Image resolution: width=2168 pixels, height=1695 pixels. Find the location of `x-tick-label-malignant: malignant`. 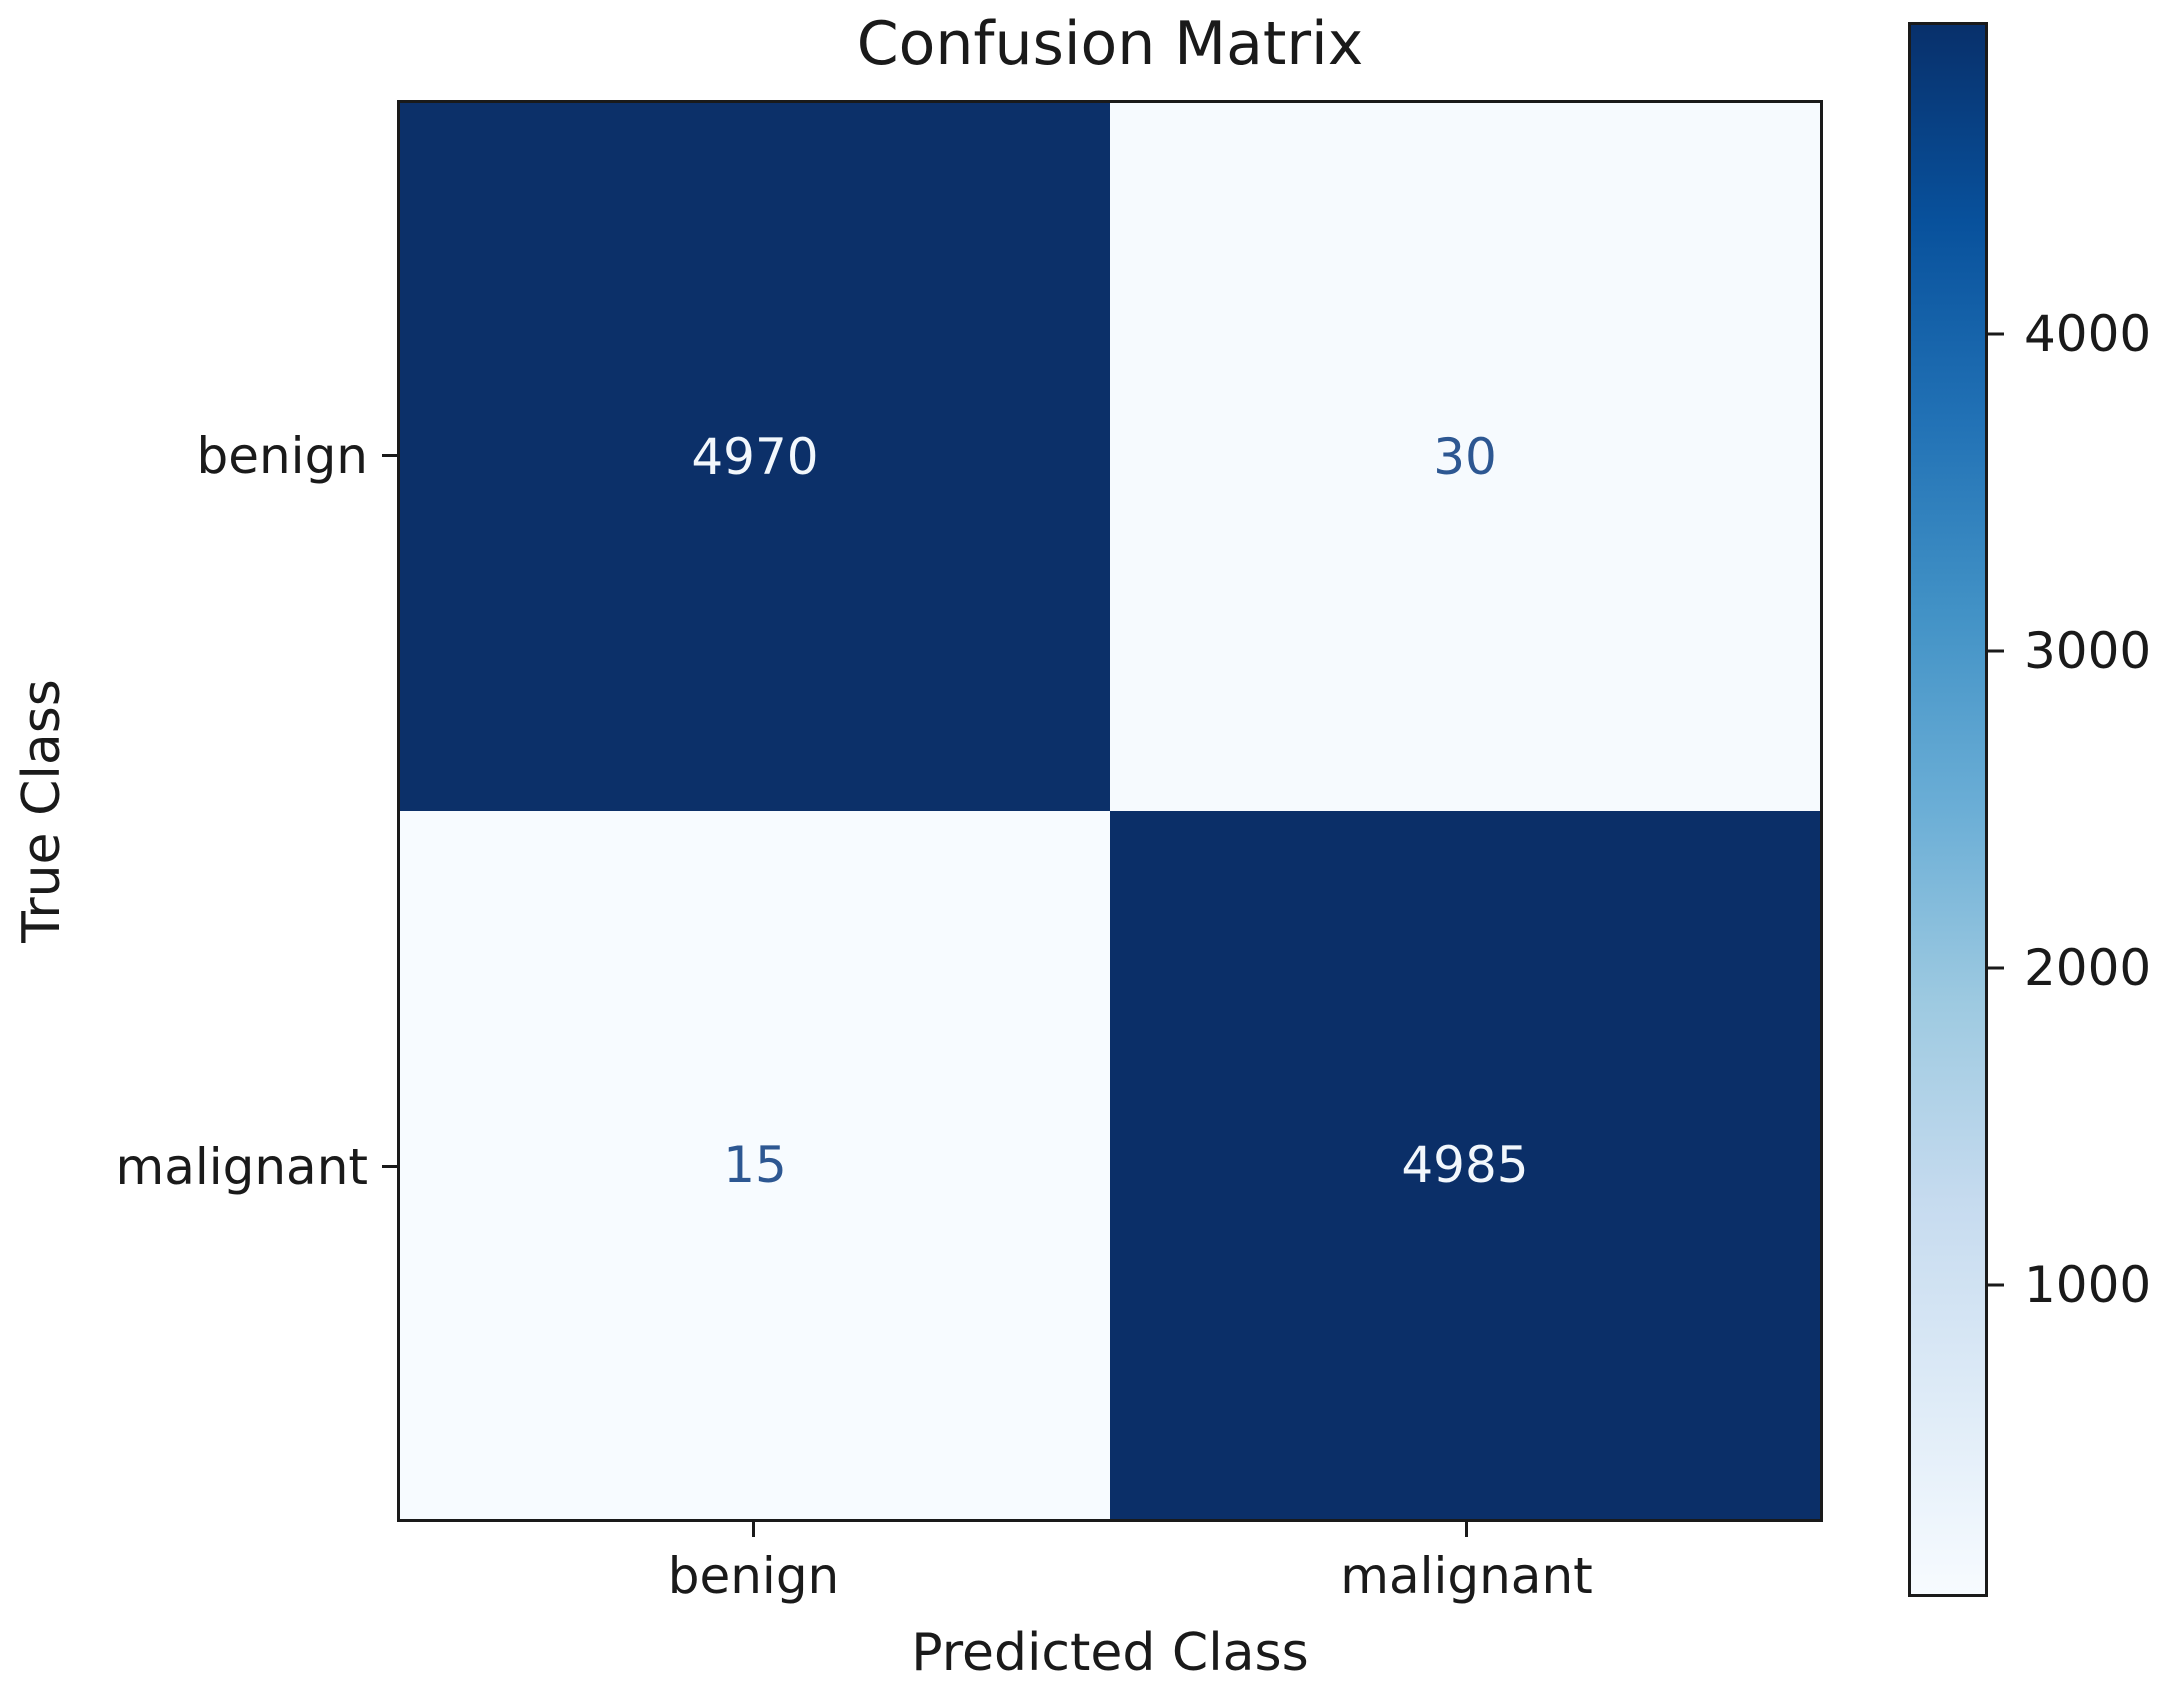

x-tick-label-malignant: malignant is located at coordinates (1466, 1576).